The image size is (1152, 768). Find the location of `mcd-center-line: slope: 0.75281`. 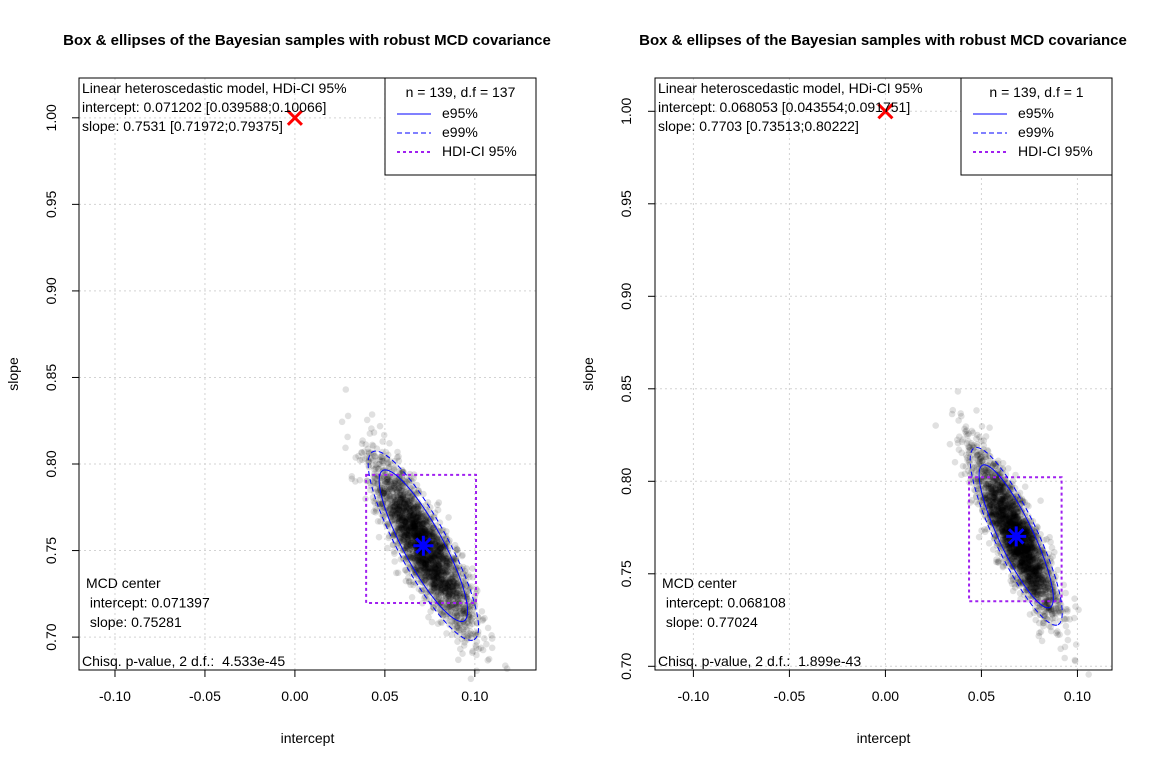

mcd-center-line: slope: 0.75281 is located at coordinates (134, 622).